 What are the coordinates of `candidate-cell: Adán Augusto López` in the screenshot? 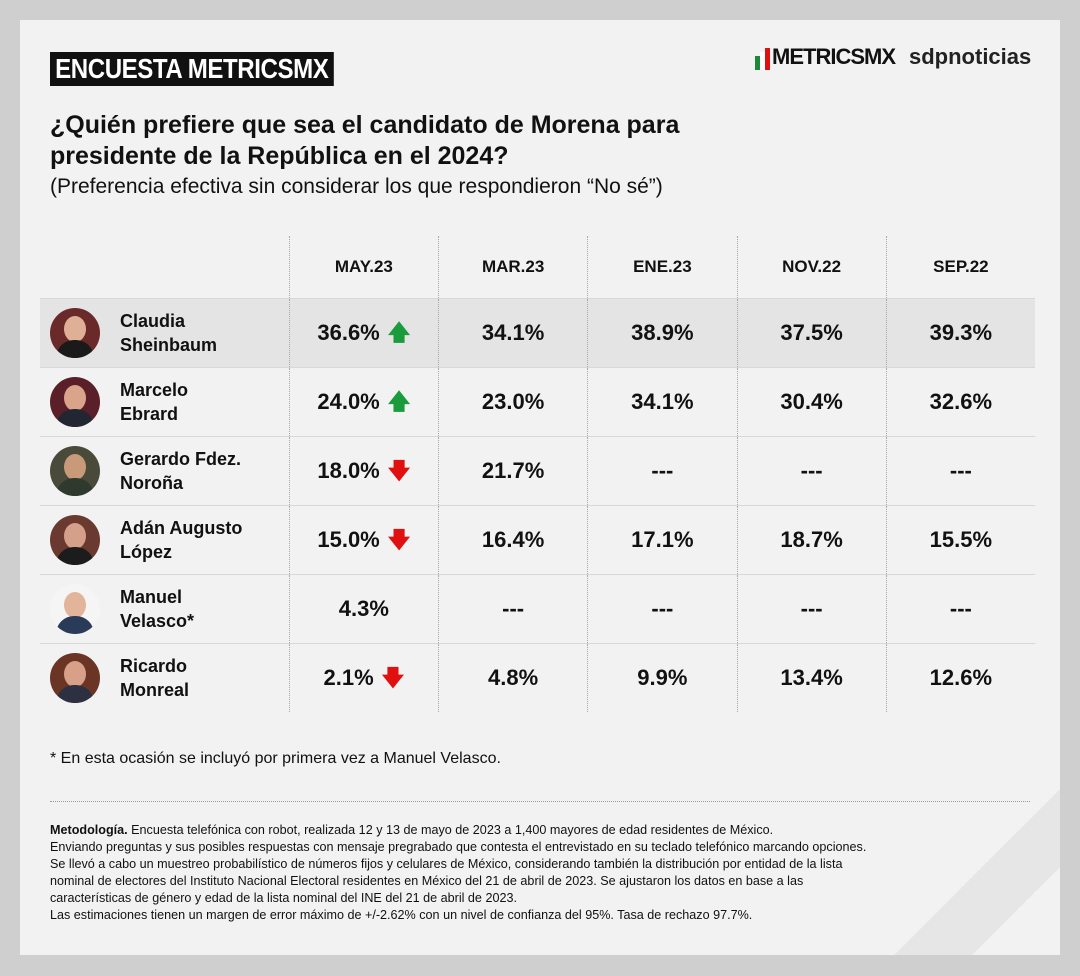 It's located at (164, 540).